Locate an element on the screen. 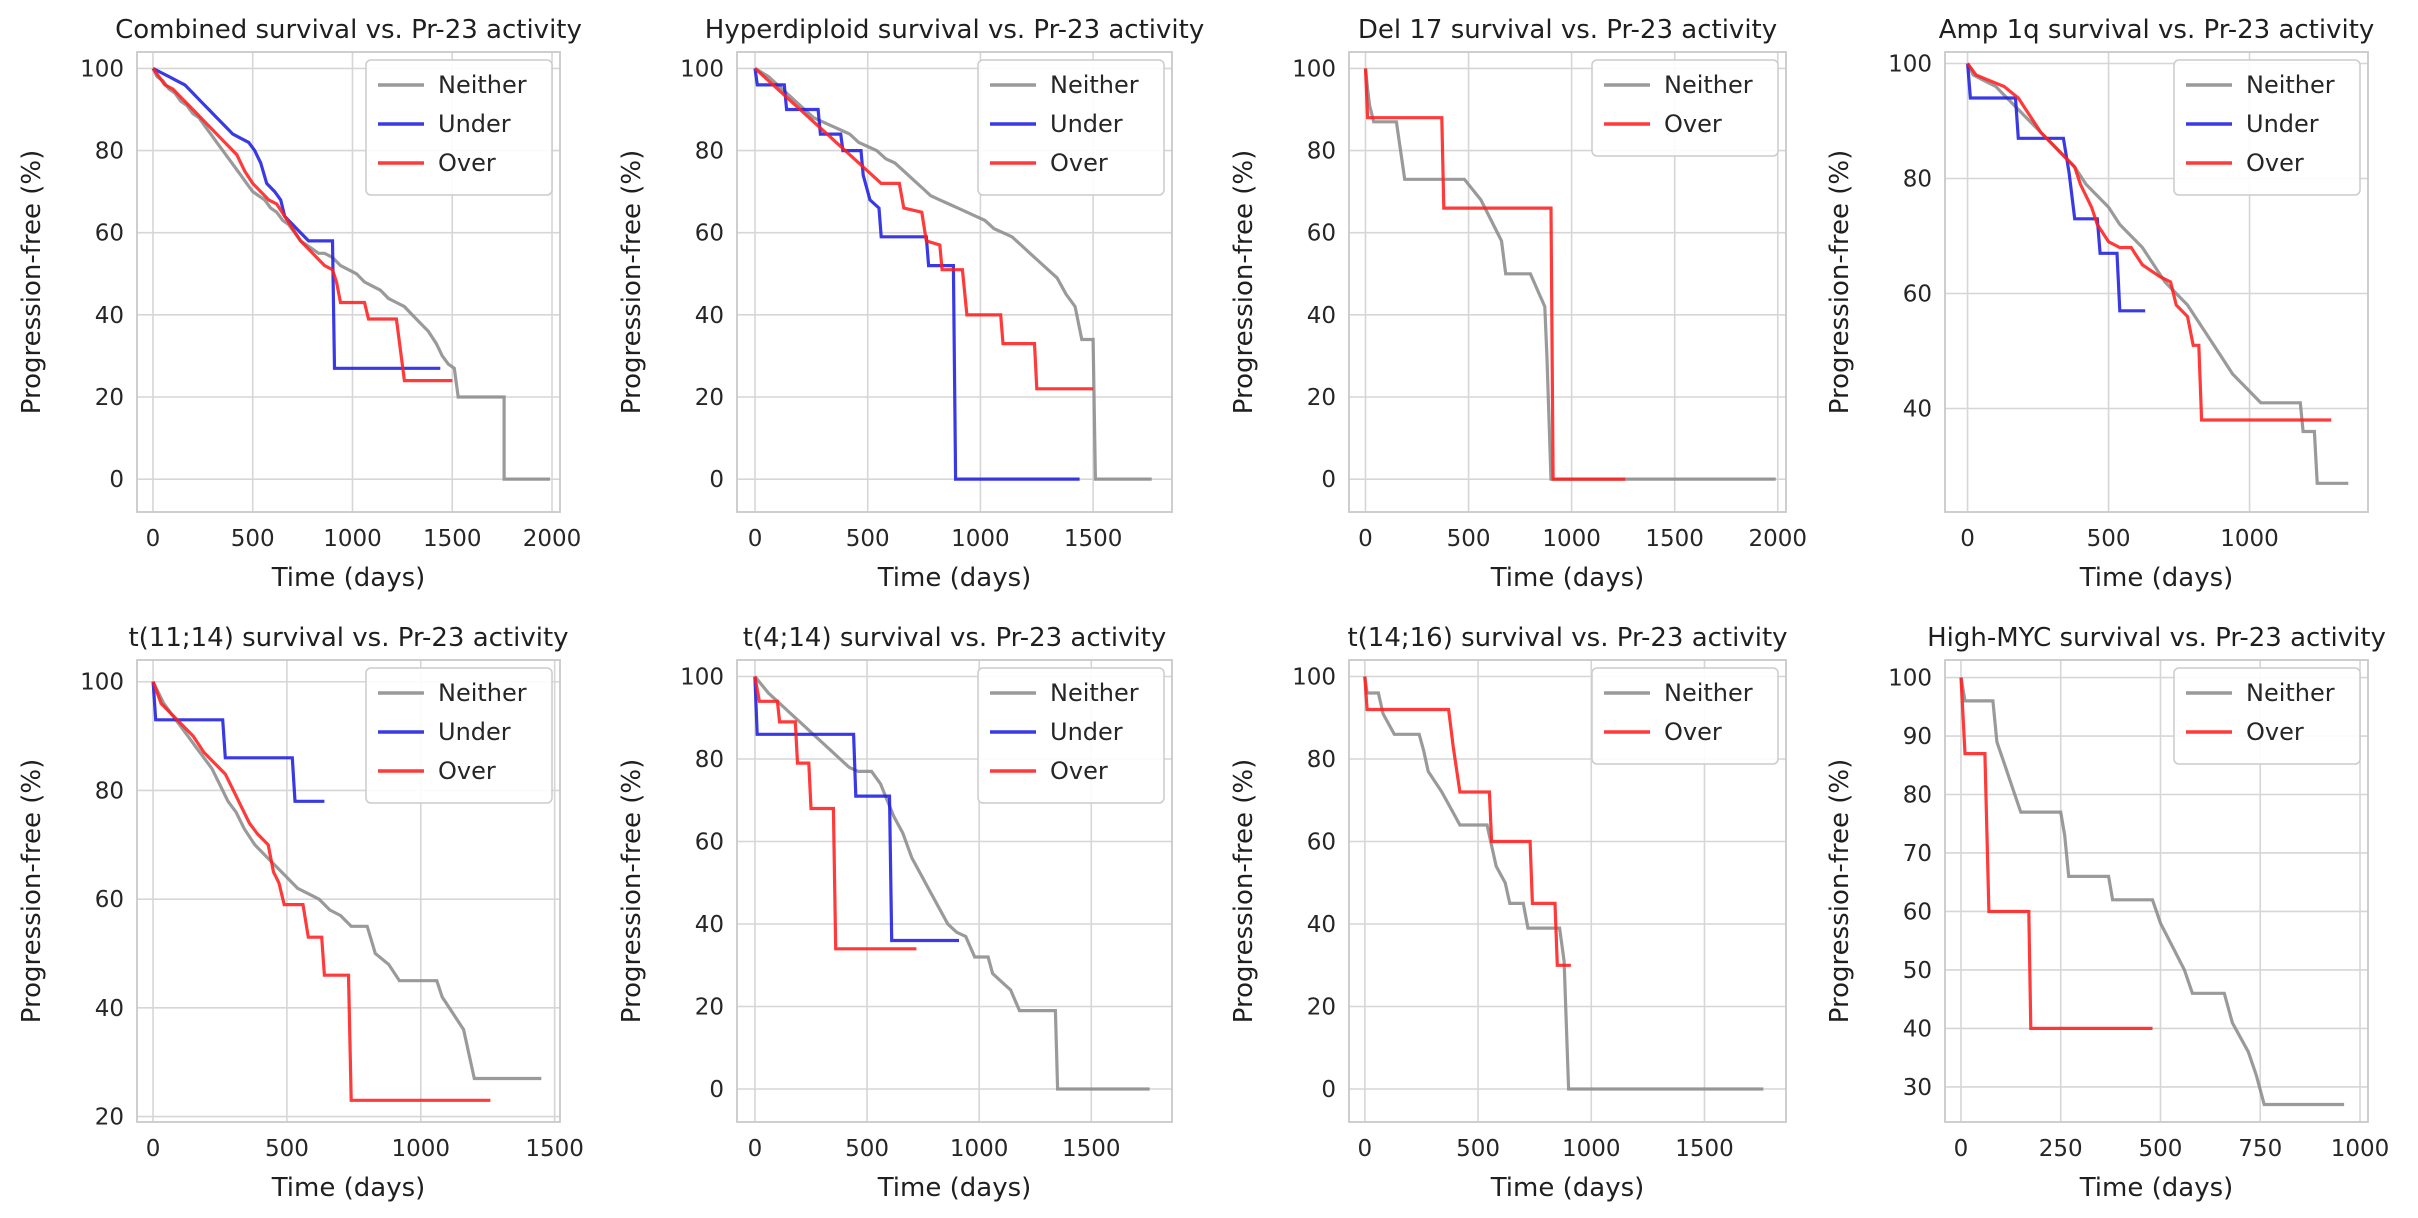 This screenshot has height=1218, width=2418. chart-title: t(14;16) survival vs. Pr-23 activity is located at coordinates (1567, 638).